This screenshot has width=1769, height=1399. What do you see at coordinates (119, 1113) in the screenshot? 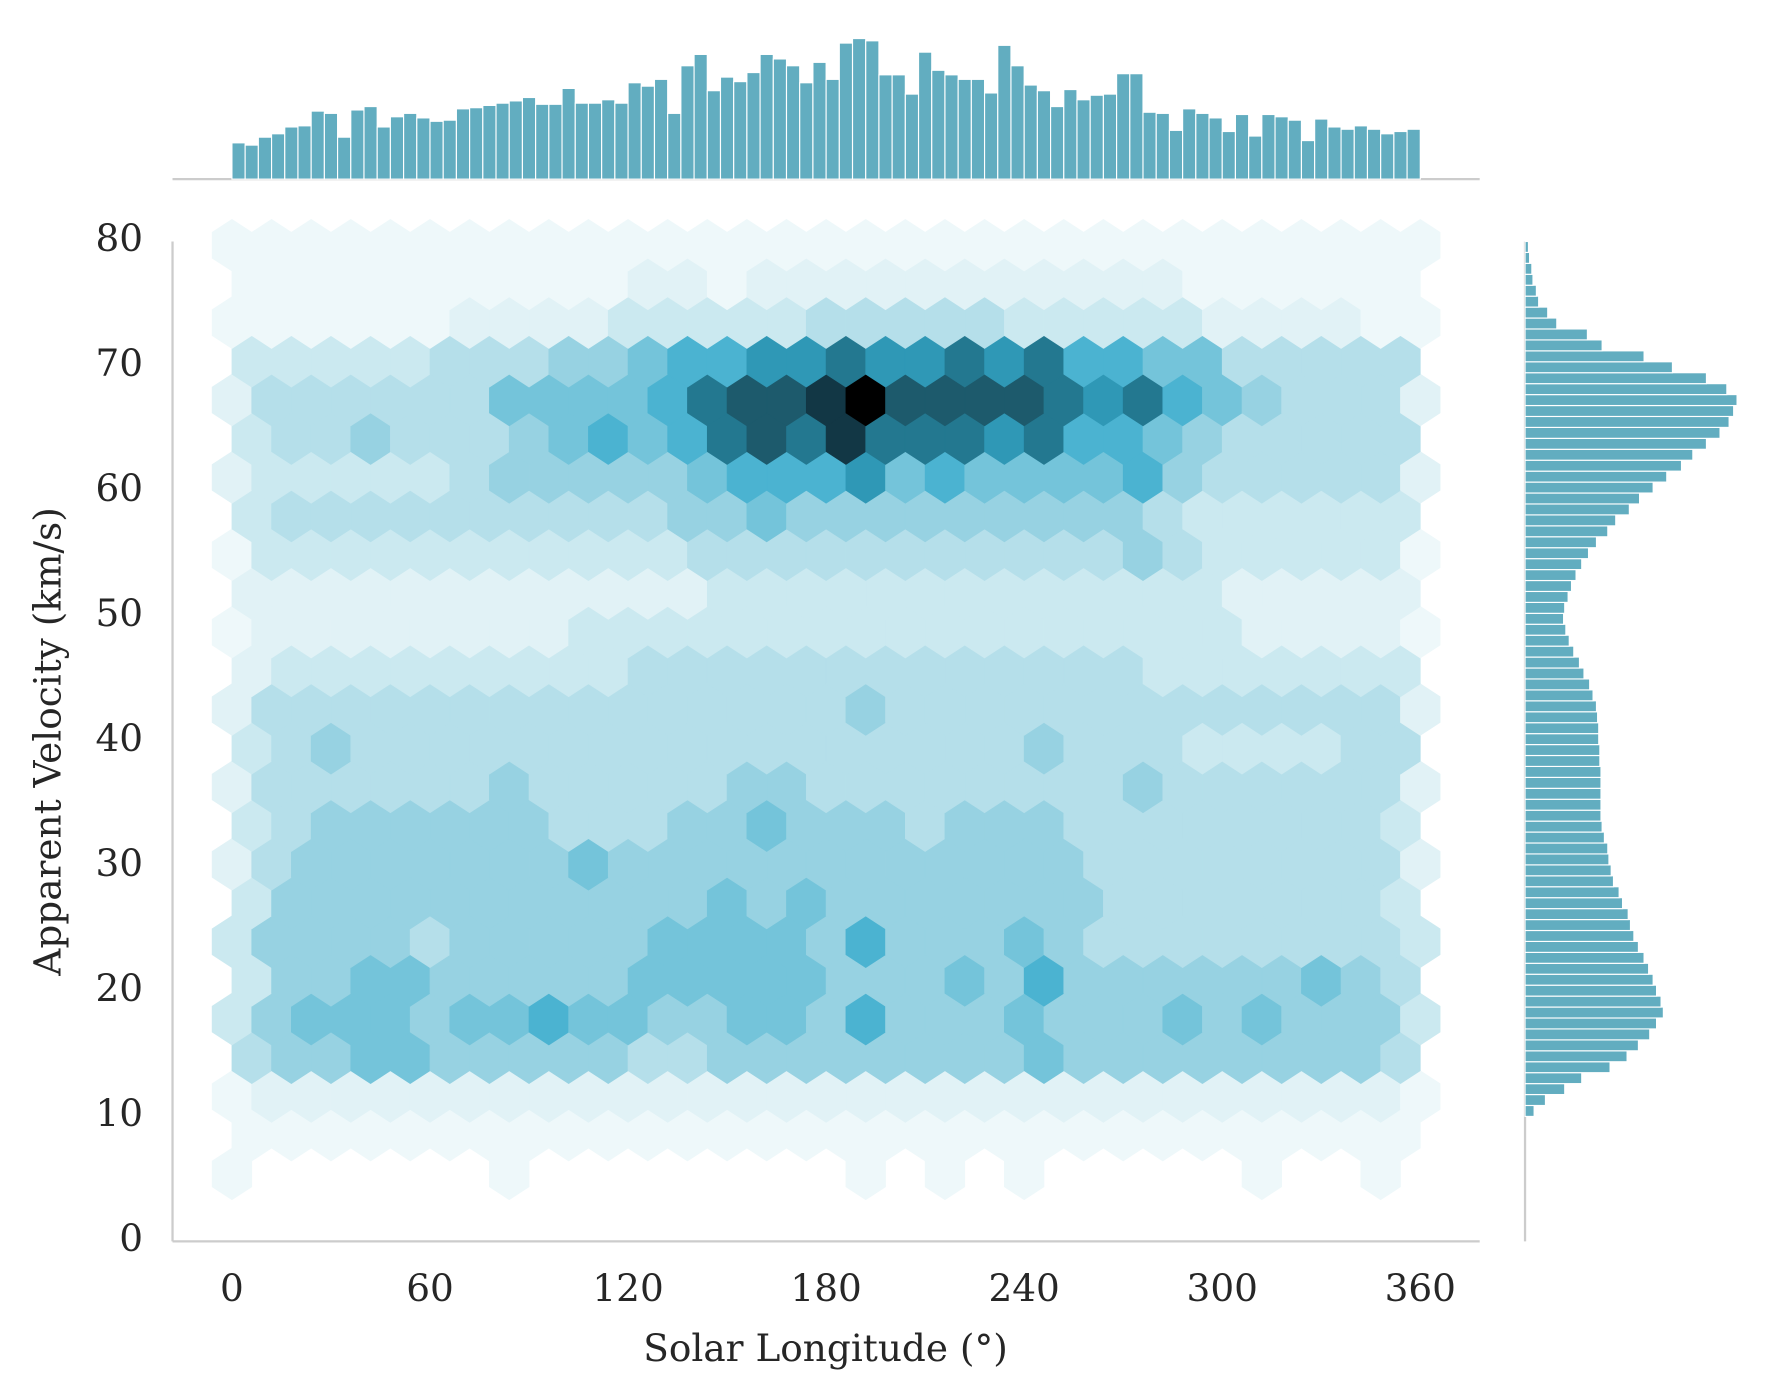
I see `y-tick-label: 10` at bounding box center [119, 1113].